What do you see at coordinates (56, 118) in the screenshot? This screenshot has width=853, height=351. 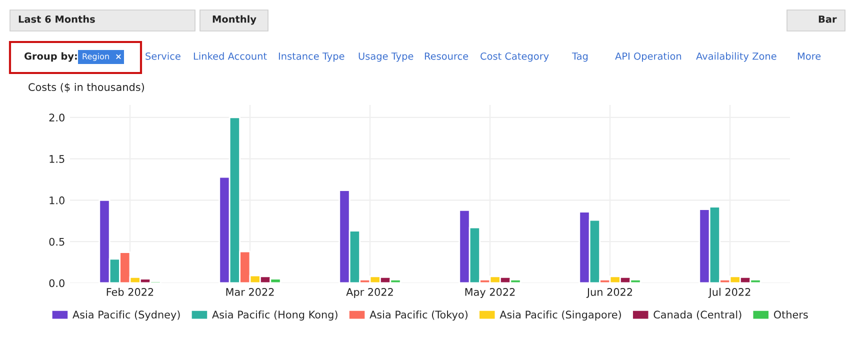 I see `y-tick-label: 2.0` at bounding box center [56, 118].